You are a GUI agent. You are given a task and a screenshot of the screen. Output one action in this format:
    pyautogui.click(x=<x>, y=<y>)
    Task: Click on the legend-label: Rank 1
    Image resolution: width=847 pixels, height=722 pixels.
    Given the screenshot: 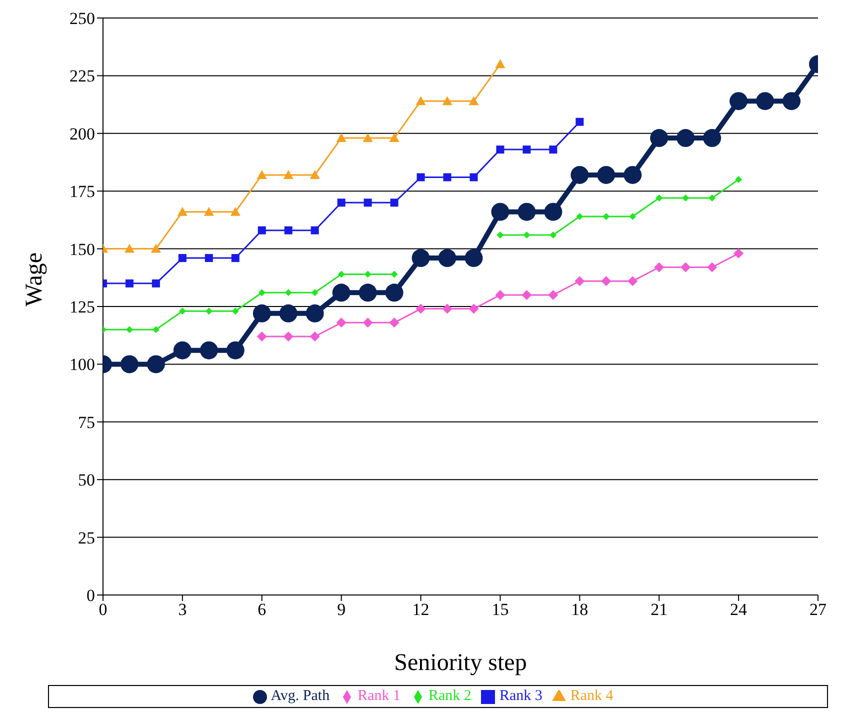 What is the action you would take?
    pyautogui.click(x=379, y=696)
    